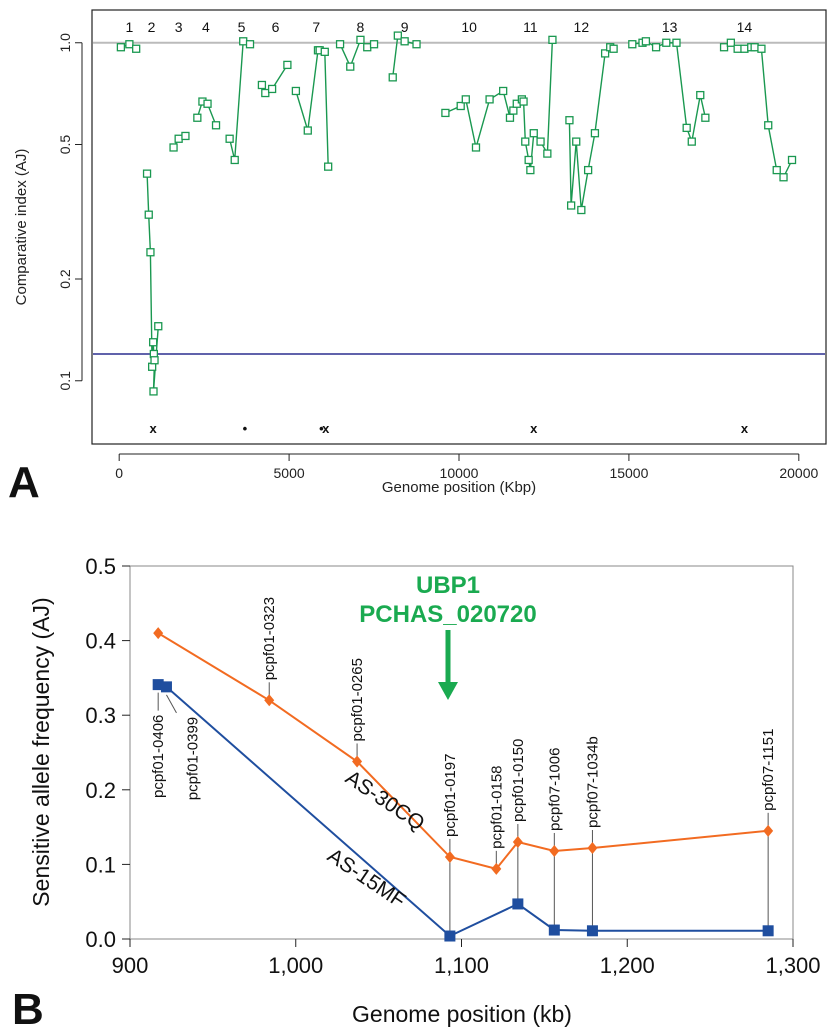 Image resolution: width=832 pixels, height=1030 pixels. Describe the element at coordinates (627, 965) in the screenshot. I see `x-tick-label: 1,200` at that location.